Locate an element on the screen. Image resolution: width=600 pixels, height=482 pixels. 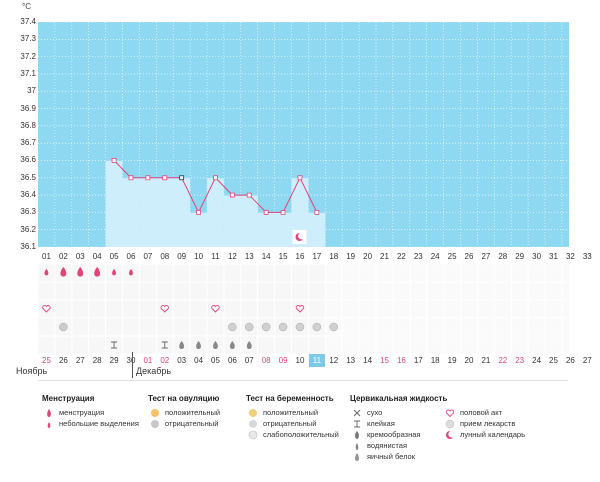
calendar-date-label: 15 is located at coordinates (384, 360).